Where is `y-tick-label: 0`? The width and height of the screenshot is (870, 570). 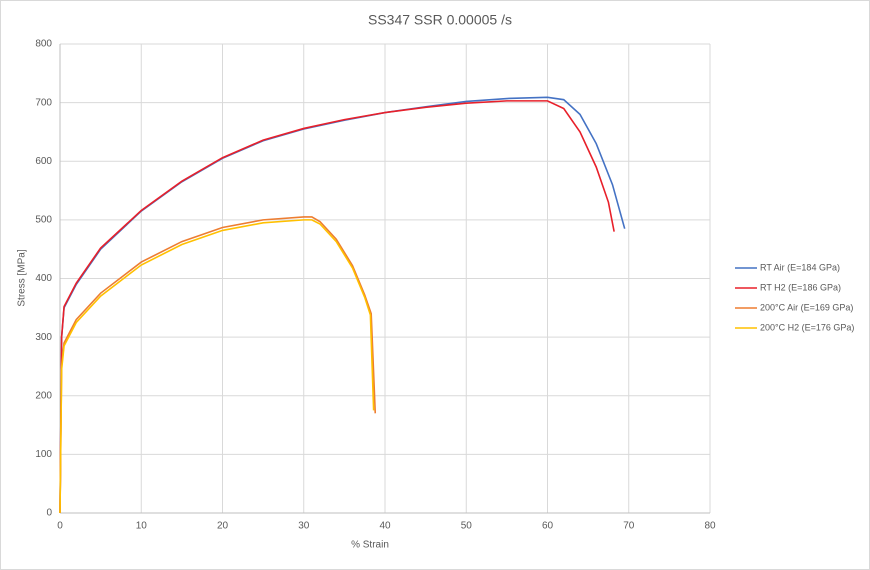
y-tick-label: 0 is located at coordinates (49, 513).